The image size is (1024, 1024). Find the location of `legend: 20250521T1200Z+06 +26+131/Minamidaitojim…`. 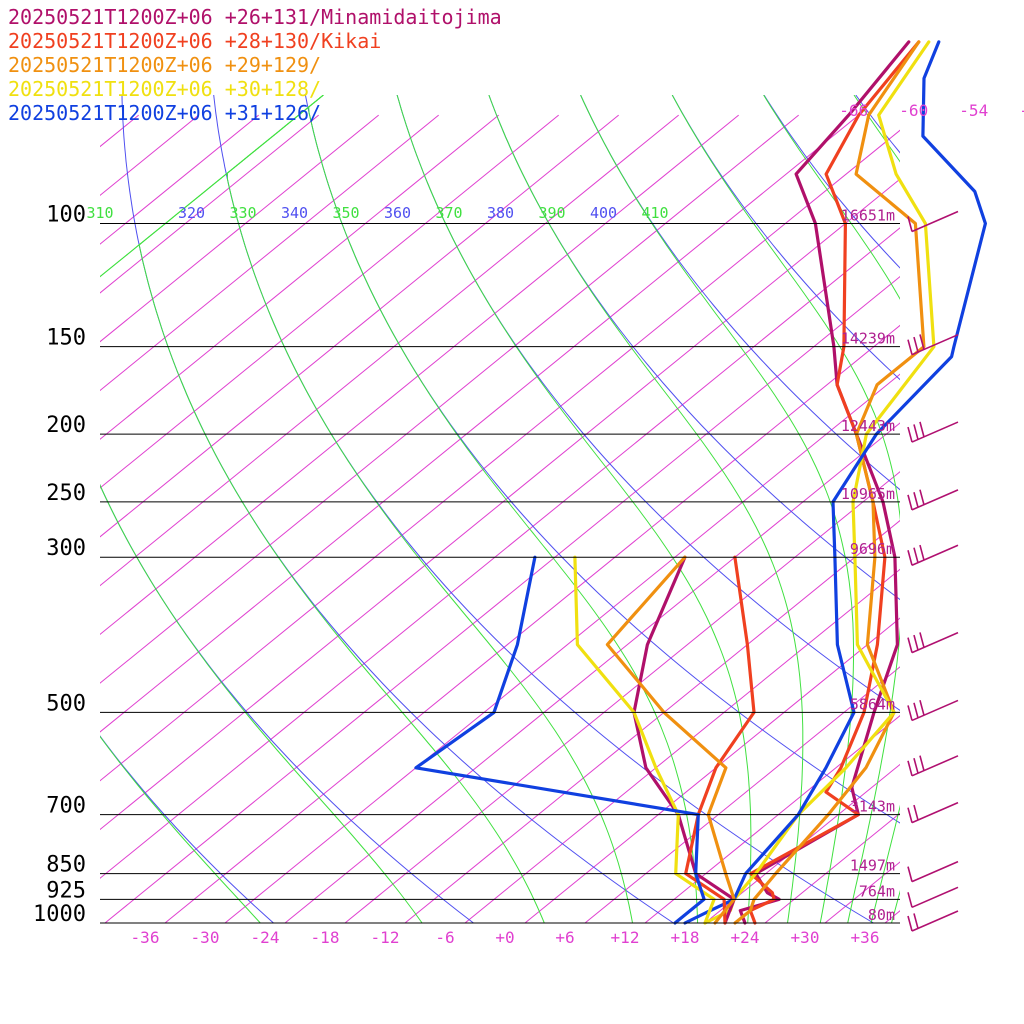

legend: 20250521T1200Z+06 +26+131/Minamidaitojim… is located at coordinates (255, 65).